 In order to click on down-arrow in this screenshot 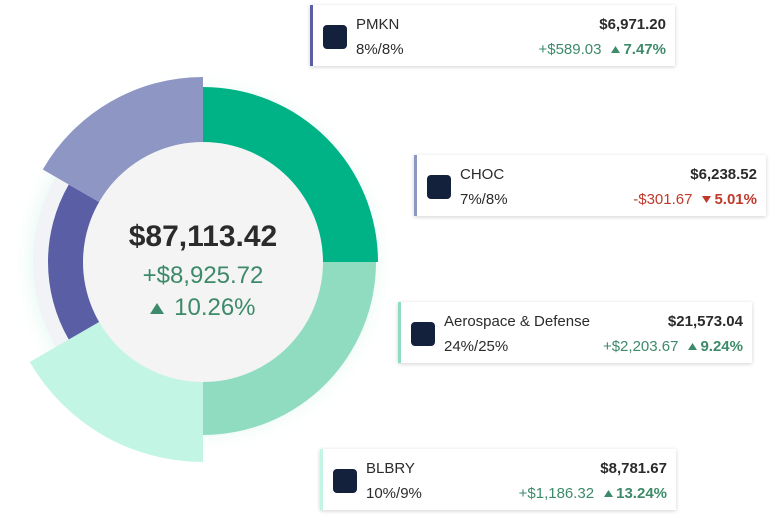, I will do `click(707, 199)`.